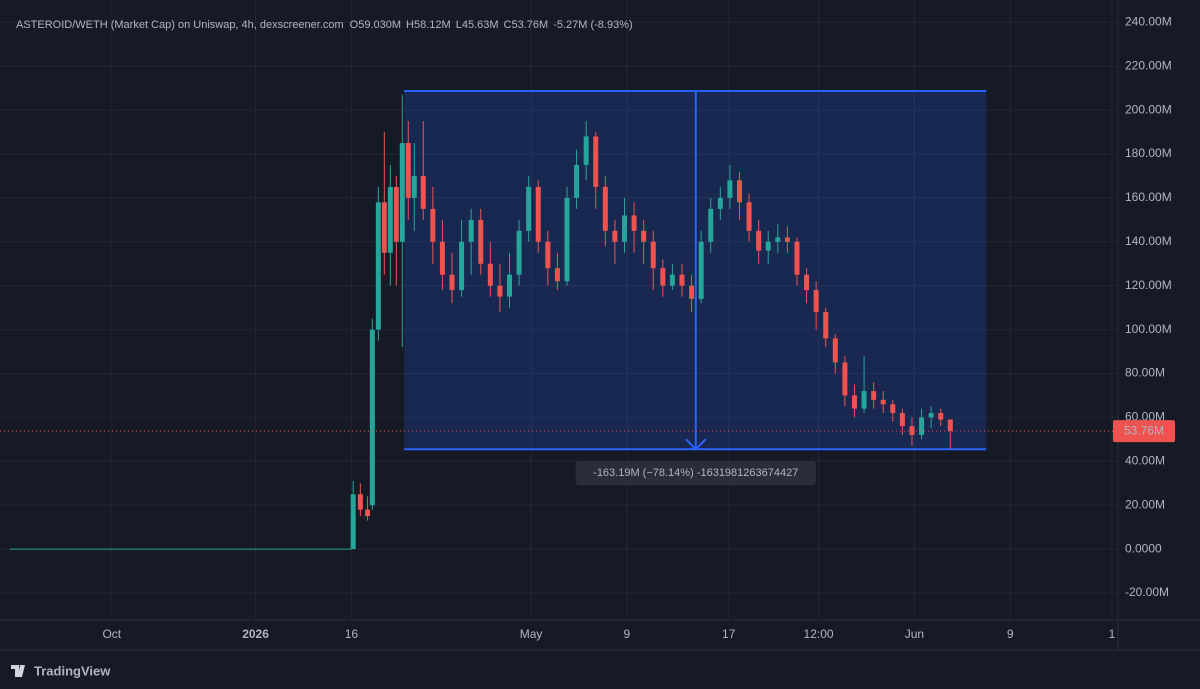 This screenshot has height=689, width=1200. Describe the element at coordinates (1144, 430) in the screenshot. I see `last-price-label: 53.76M` at that location.